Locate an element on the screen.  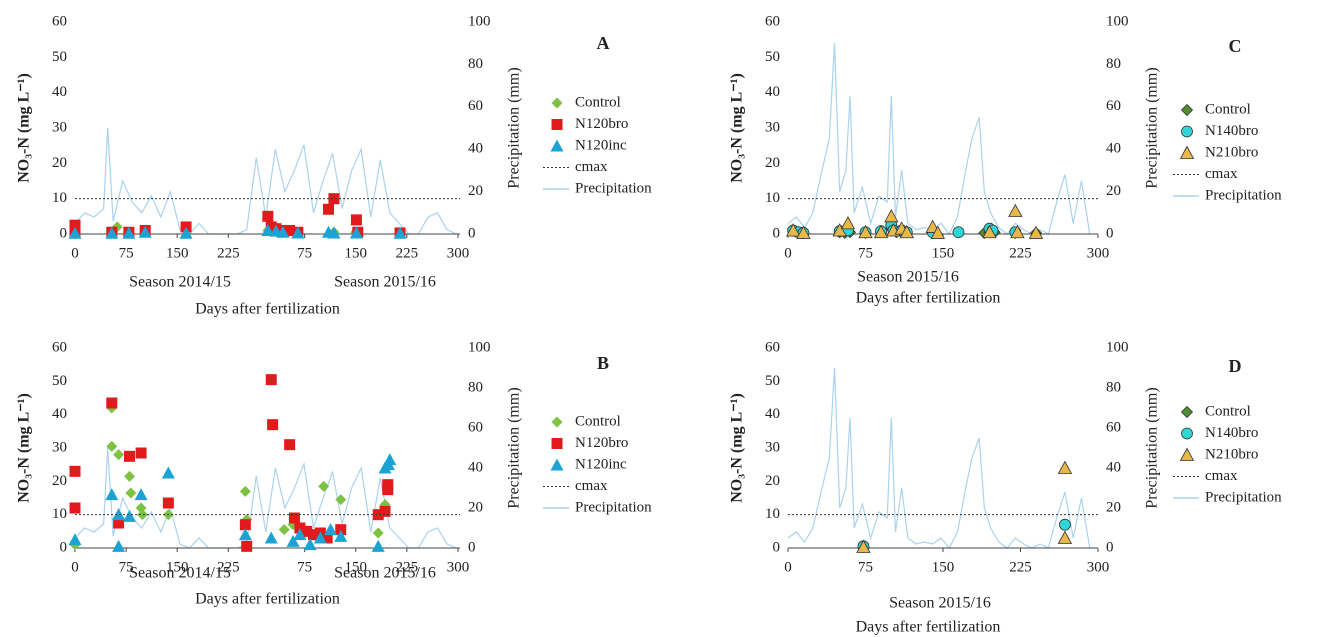
y2-tick-label: 0 is located at coordinates (472, 233).